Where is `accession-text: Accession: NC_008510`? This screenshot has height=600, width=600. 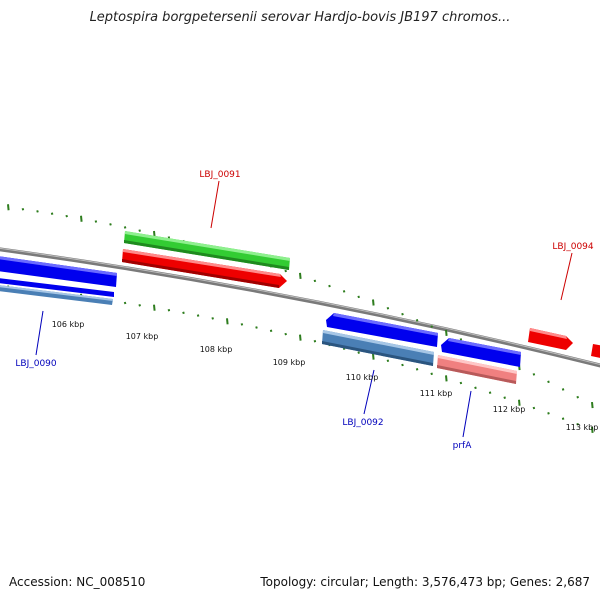 accession-text: Accession: NC_008510 is located at coordinates (77, 582).